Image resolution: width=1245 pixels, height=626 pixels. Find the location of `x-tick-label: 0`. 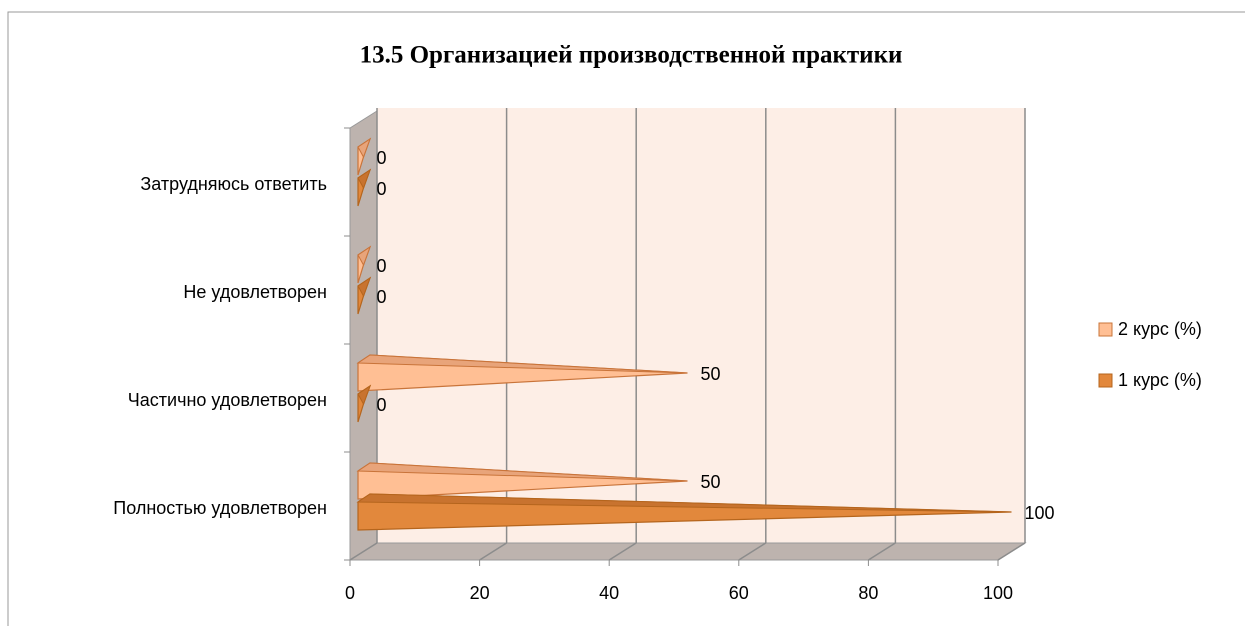

x-tick-label: 0 is located at coordinates (350, 593).